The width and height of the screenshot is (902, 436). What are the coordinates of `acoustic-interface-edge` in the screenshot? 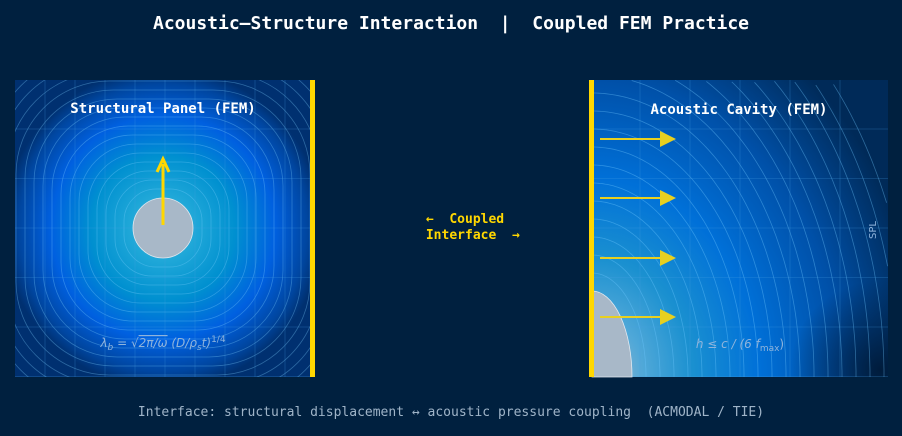 It's located at (591, 228).